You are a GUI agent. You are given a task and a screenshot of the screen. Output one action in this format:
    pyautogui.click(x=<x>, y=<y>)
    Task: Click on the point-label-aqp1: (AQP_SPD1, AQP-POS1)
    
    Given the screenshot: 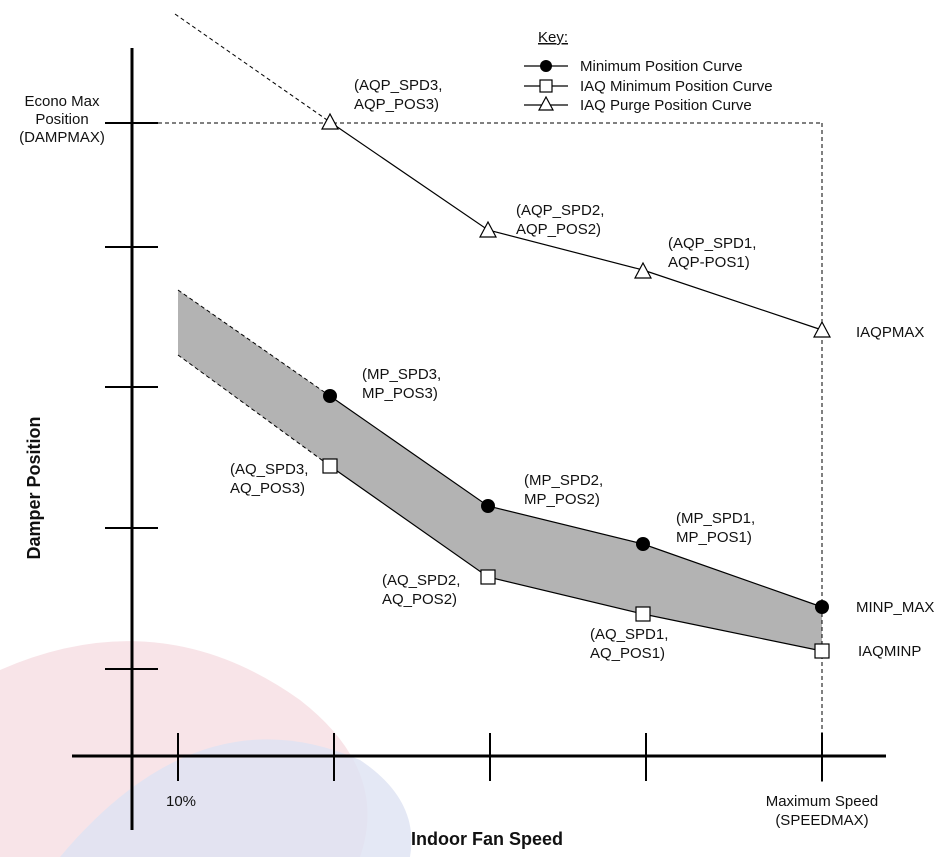 What is the action you would take?
    pyautogui.click(x=712, y=253)
    